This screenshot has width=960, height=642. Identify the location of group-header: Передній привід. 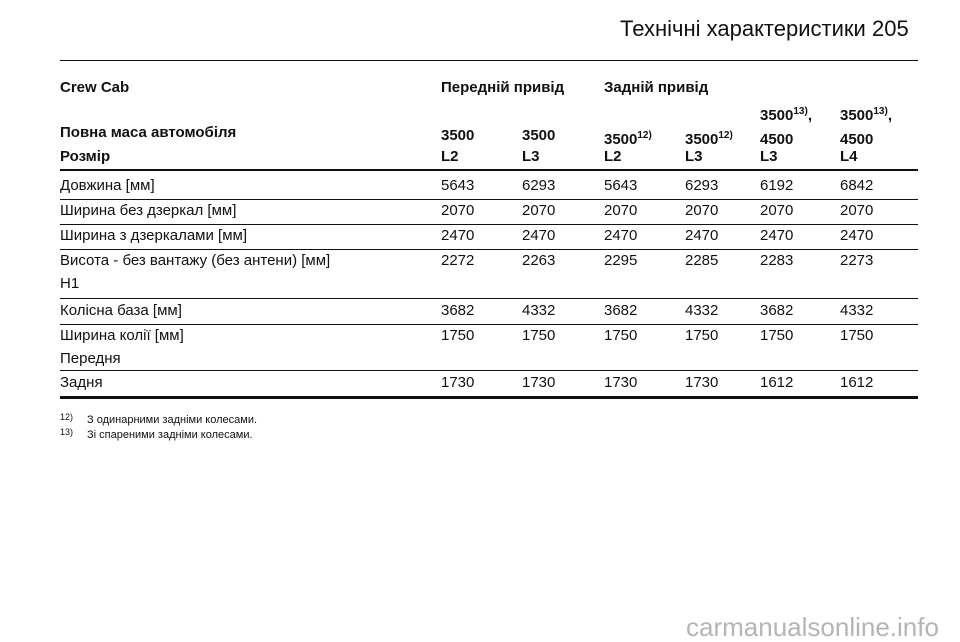
(503, 87).